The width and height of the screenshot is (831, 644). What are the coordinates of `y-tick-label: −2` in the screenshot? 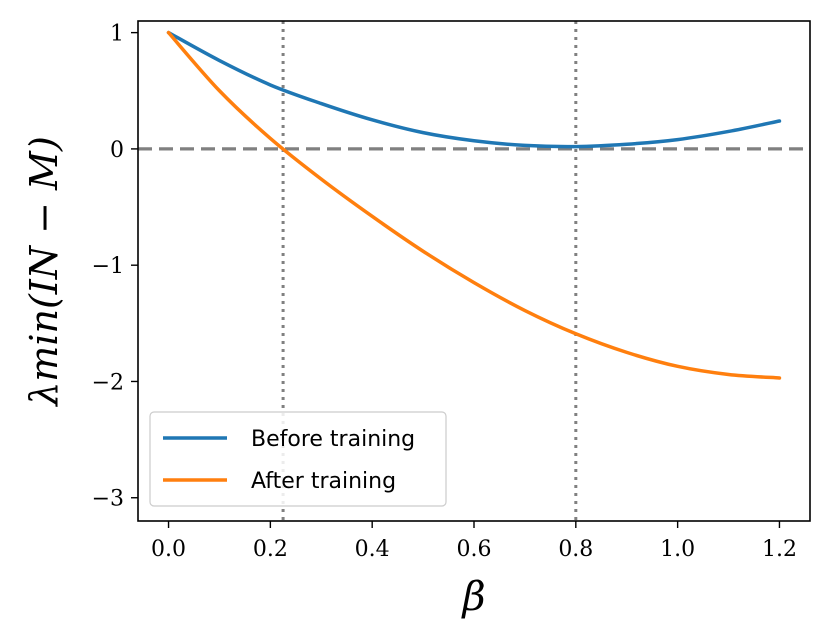 It's located at (108, 382).